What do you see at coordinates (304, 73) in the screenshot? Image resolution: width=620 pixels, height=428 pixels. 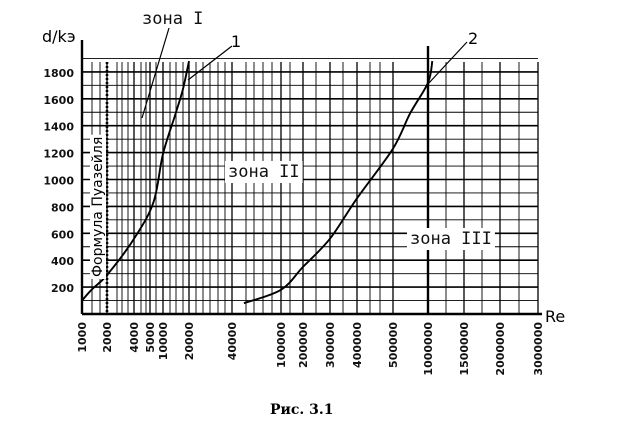 I see `callouts` at bounding box center [304, 73].